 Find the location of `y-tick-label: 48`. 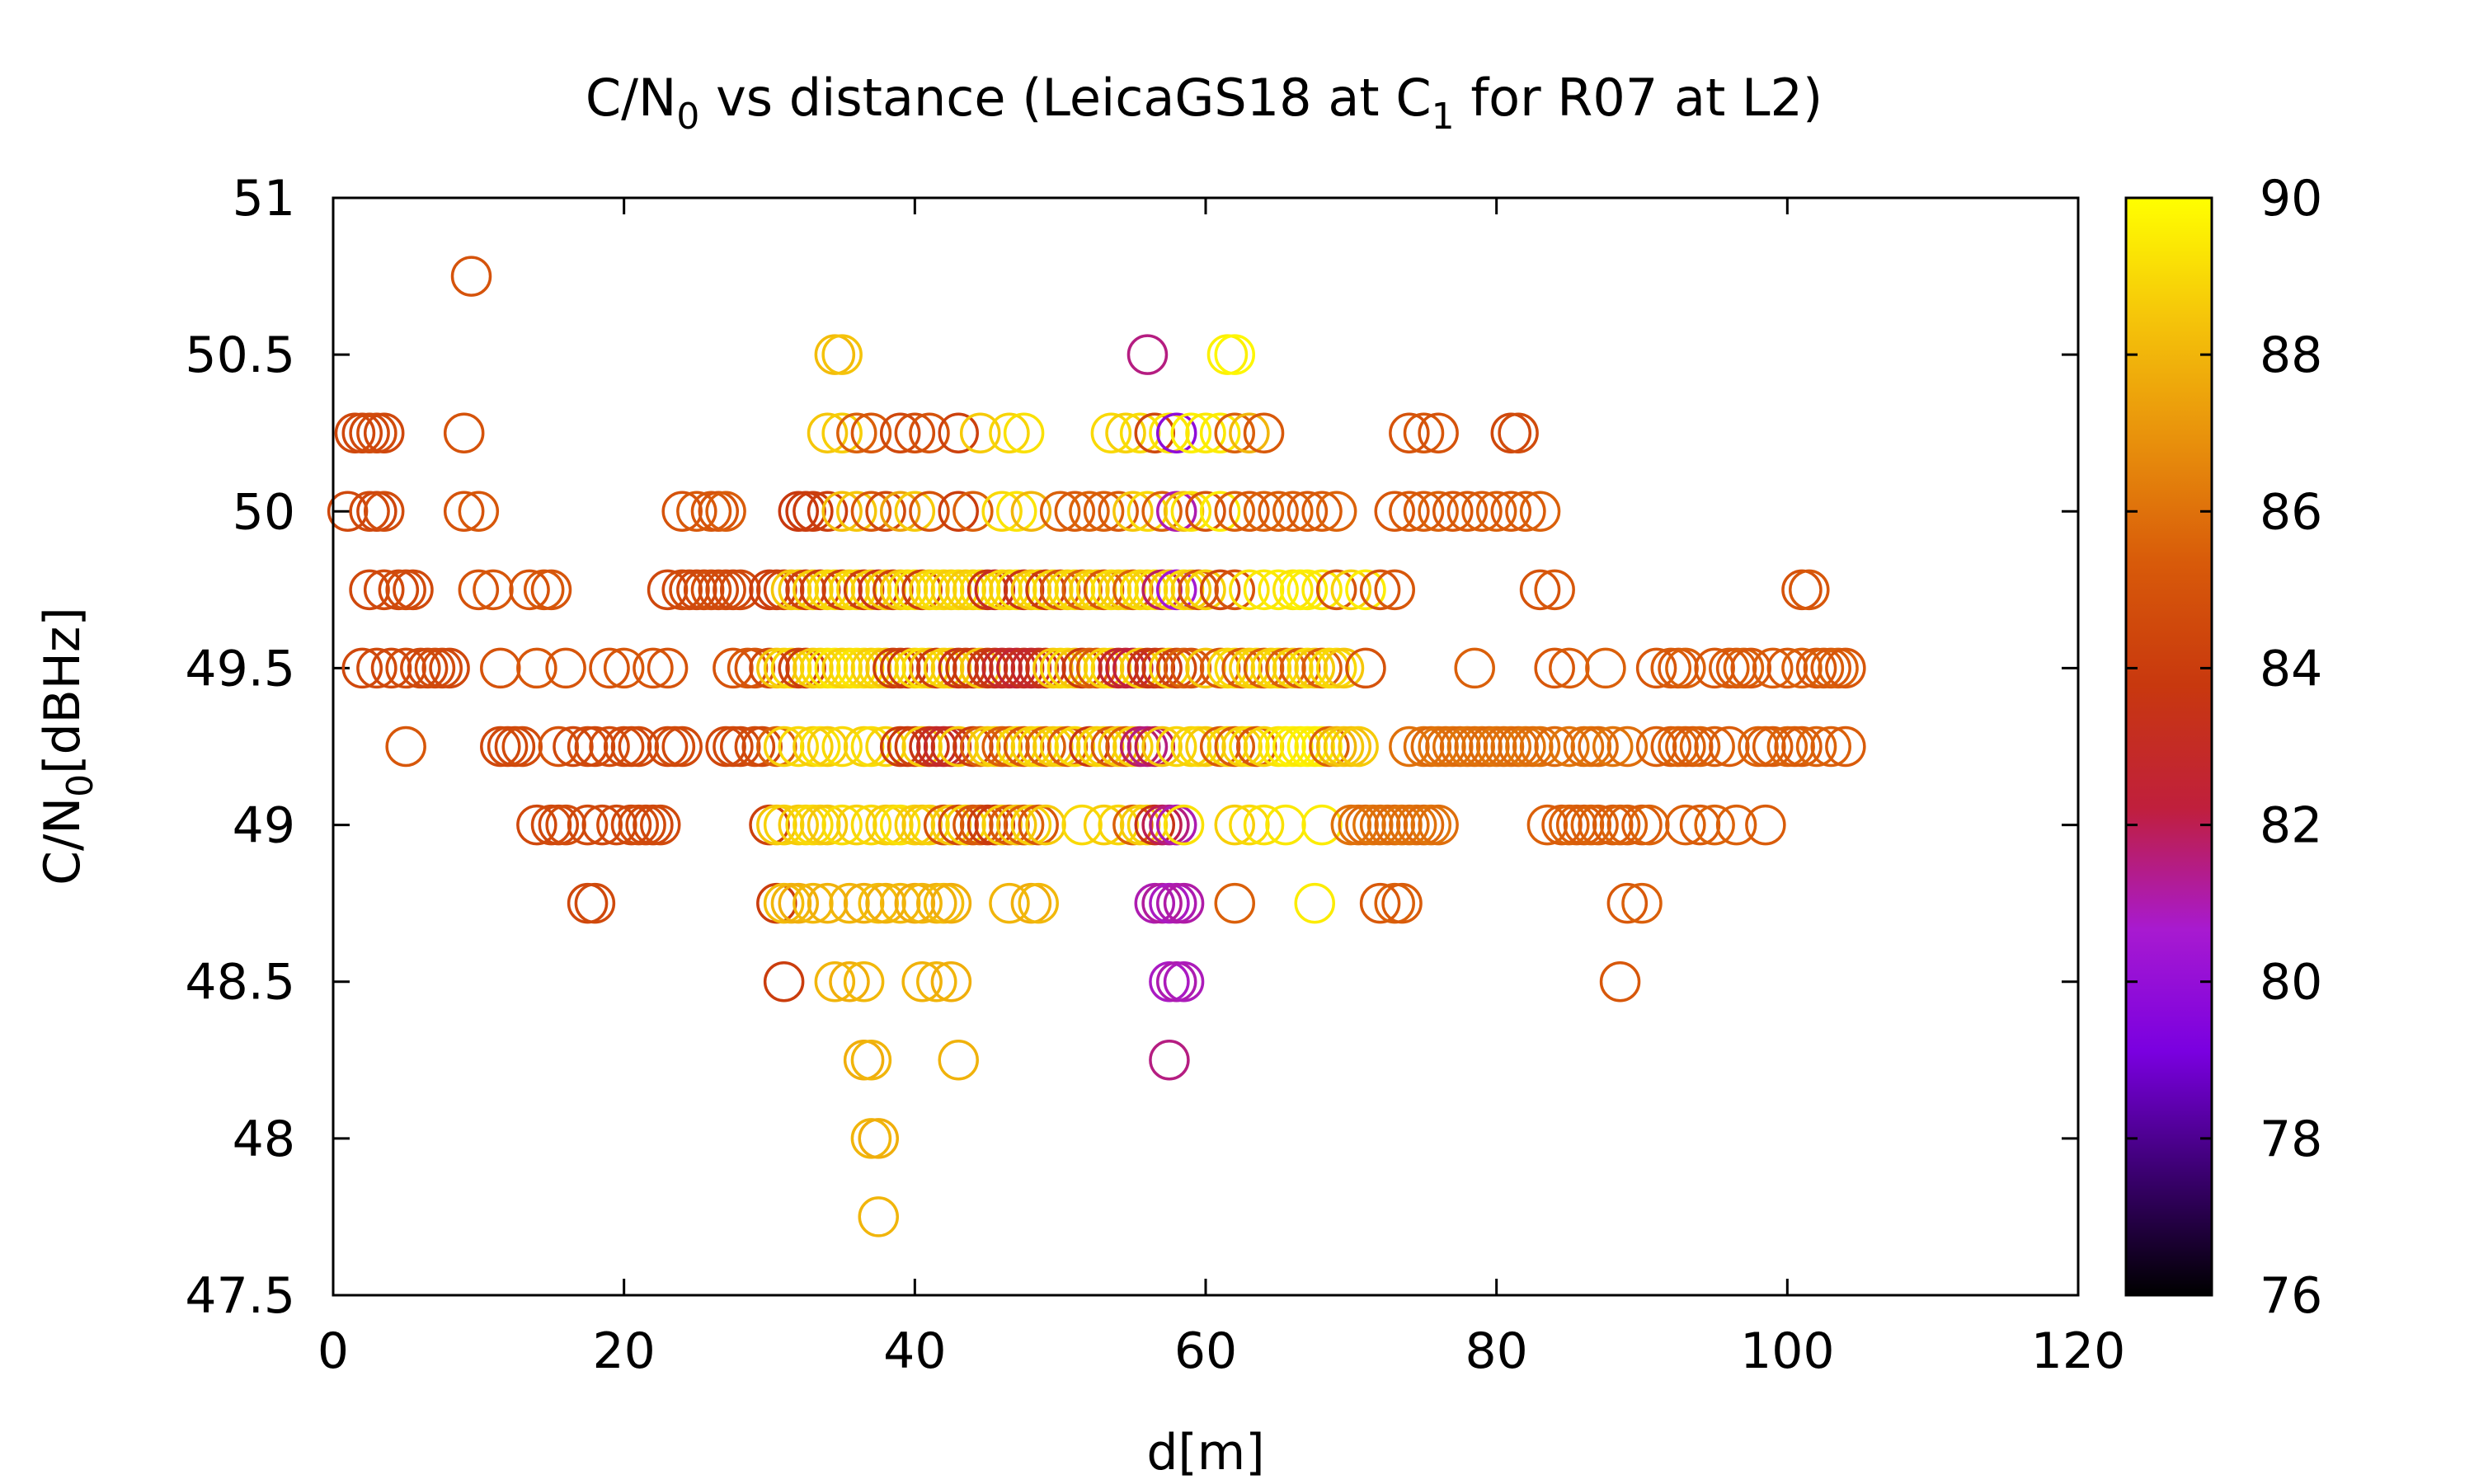

y-tick-label: 48 is located at coordinates (264, 1139).